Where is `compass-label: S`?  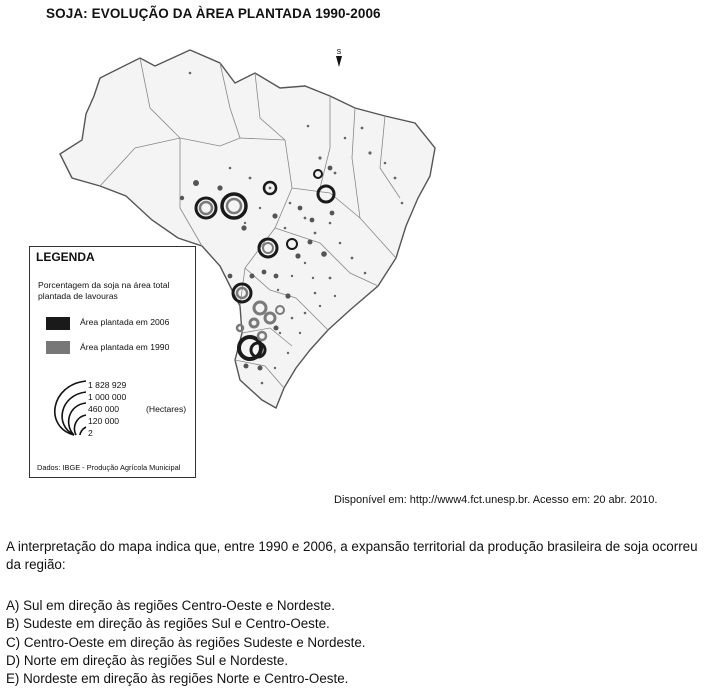
compass-label: S is located at coordinates (339, 52).